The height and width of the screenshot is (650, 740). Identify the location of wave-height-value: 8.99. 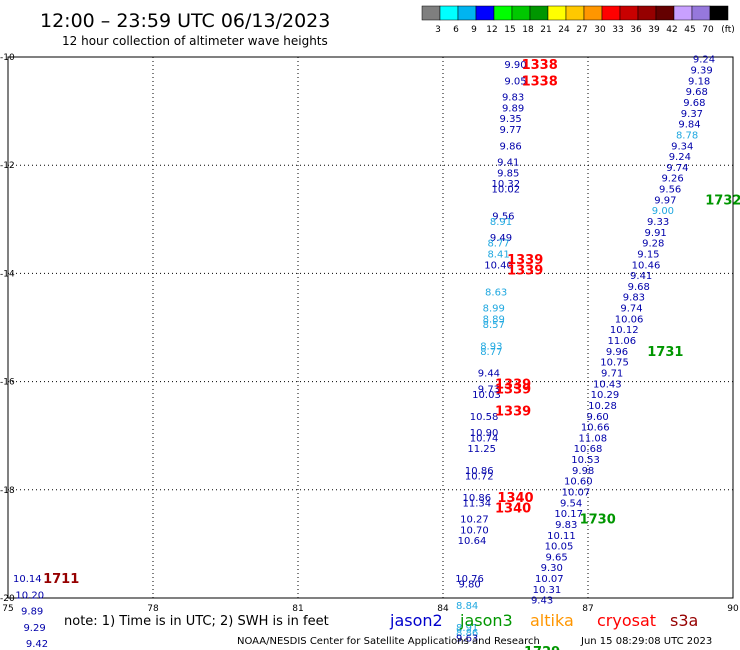
(494, 309).